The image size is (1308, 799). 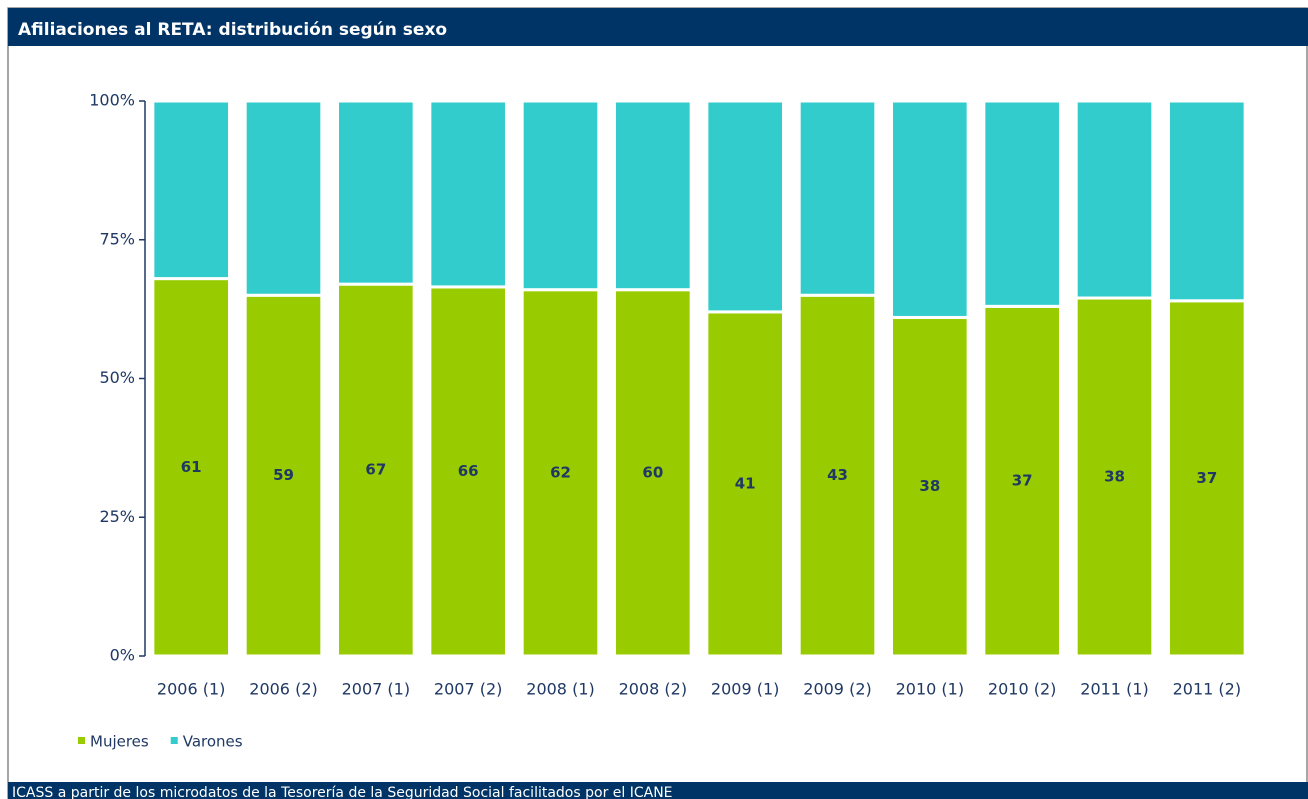 What do you see at coordinates (837, 689) in the screenshot?
I see `x-tick-label: 2009 (2)` at bounding box center [837, 689].